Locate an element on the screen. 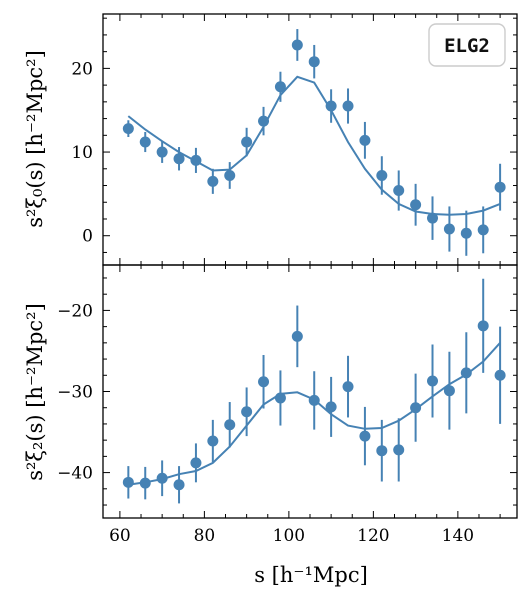  legend: ELG2 is located at coordinates (467, 45).